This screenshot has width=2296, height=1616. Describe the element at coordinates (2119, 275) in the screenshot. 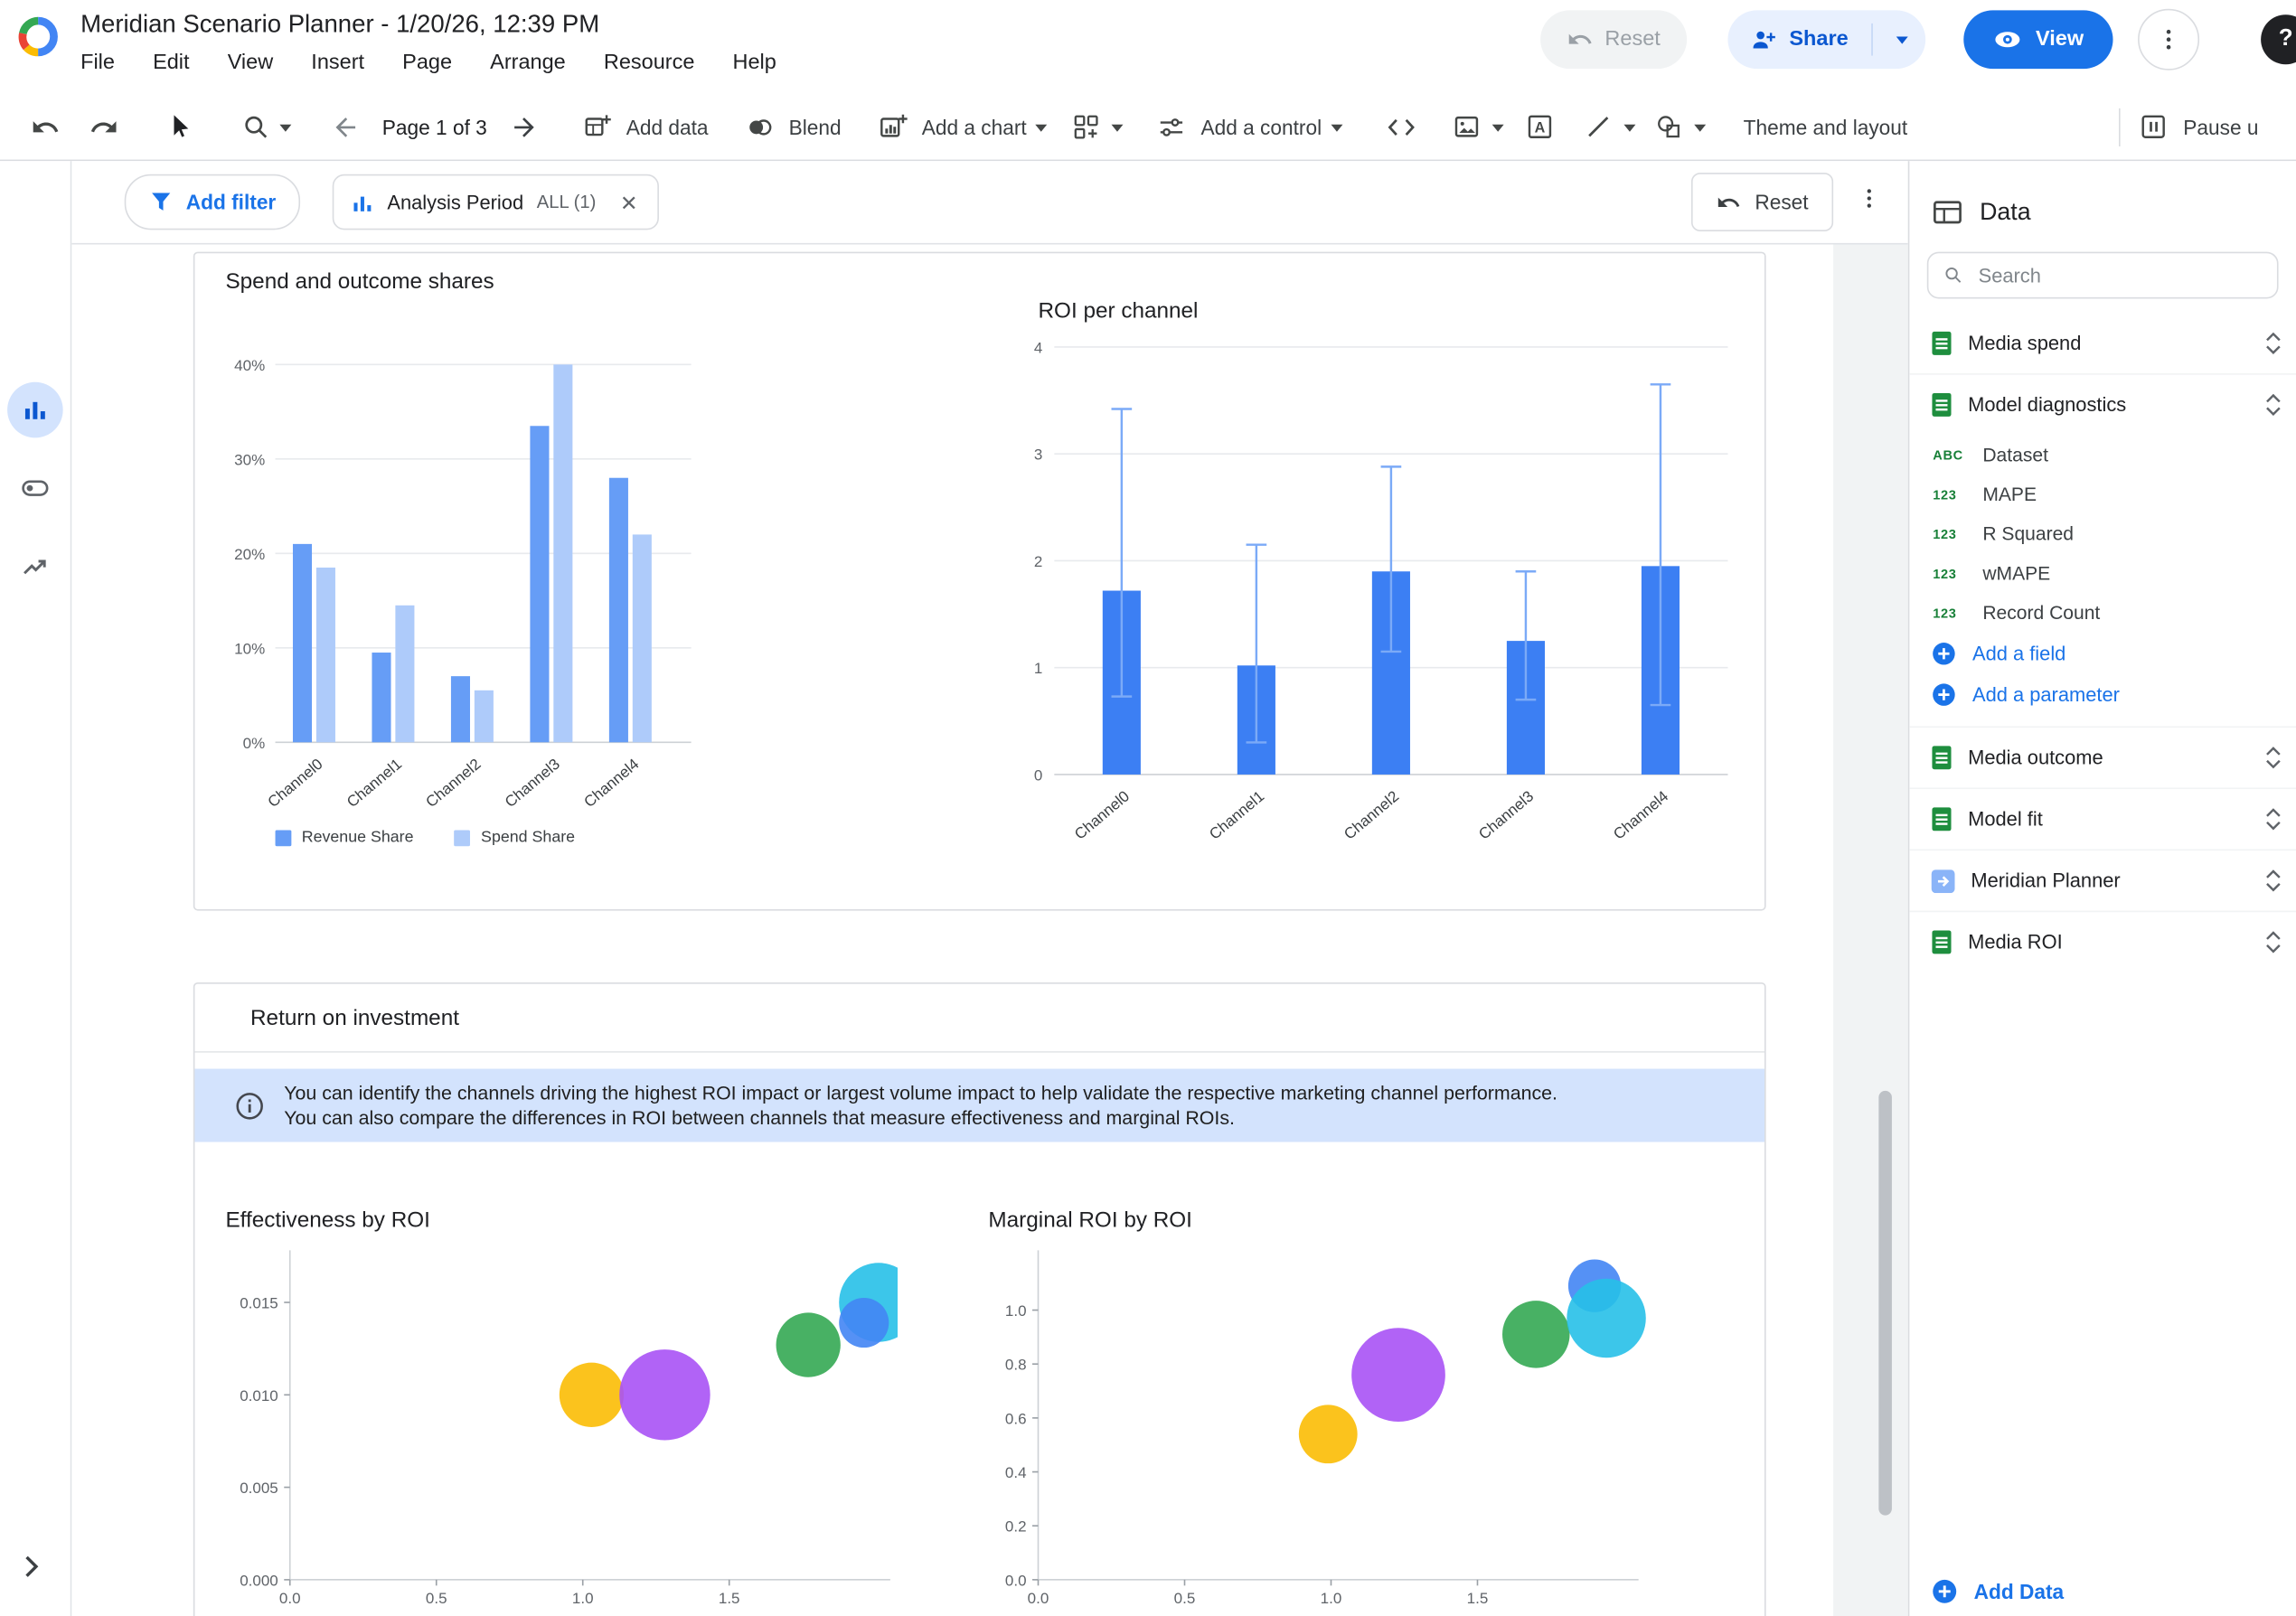

I see `search-input` at that location.